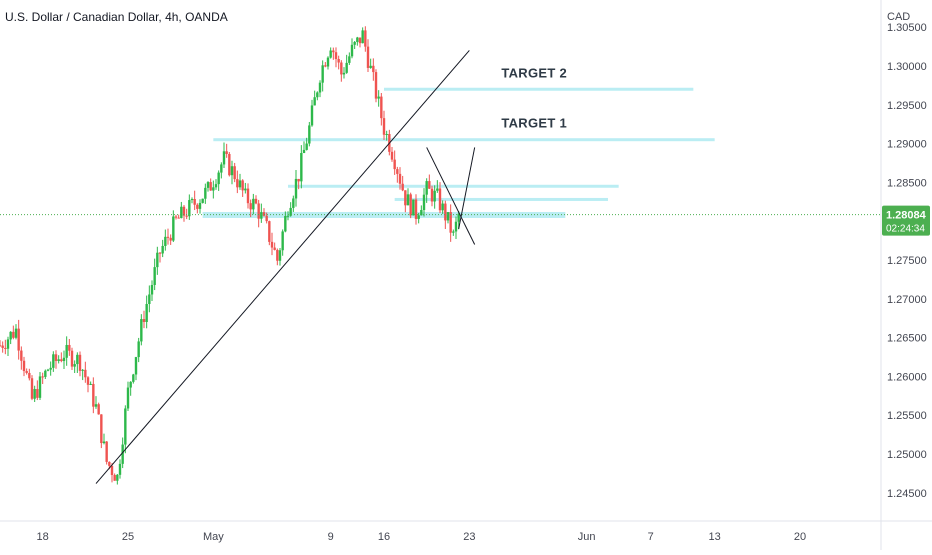 Image resolution: width=932 pixels, height=555 pixels. Describe the element at coordinates (331, 537) in the screenshot. I see `x-tick-label: 9` at that location.